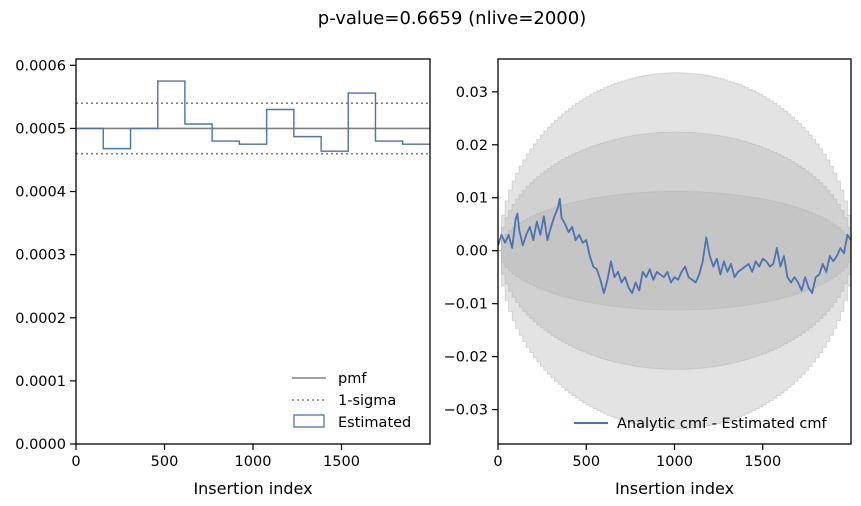 Image resolution: width=861 pixels, height=506 pixels. What do you see at coordinates (586, 462) in the screenshot?
I see `right-xtick-label: 500` at bounding box center [586, 462].